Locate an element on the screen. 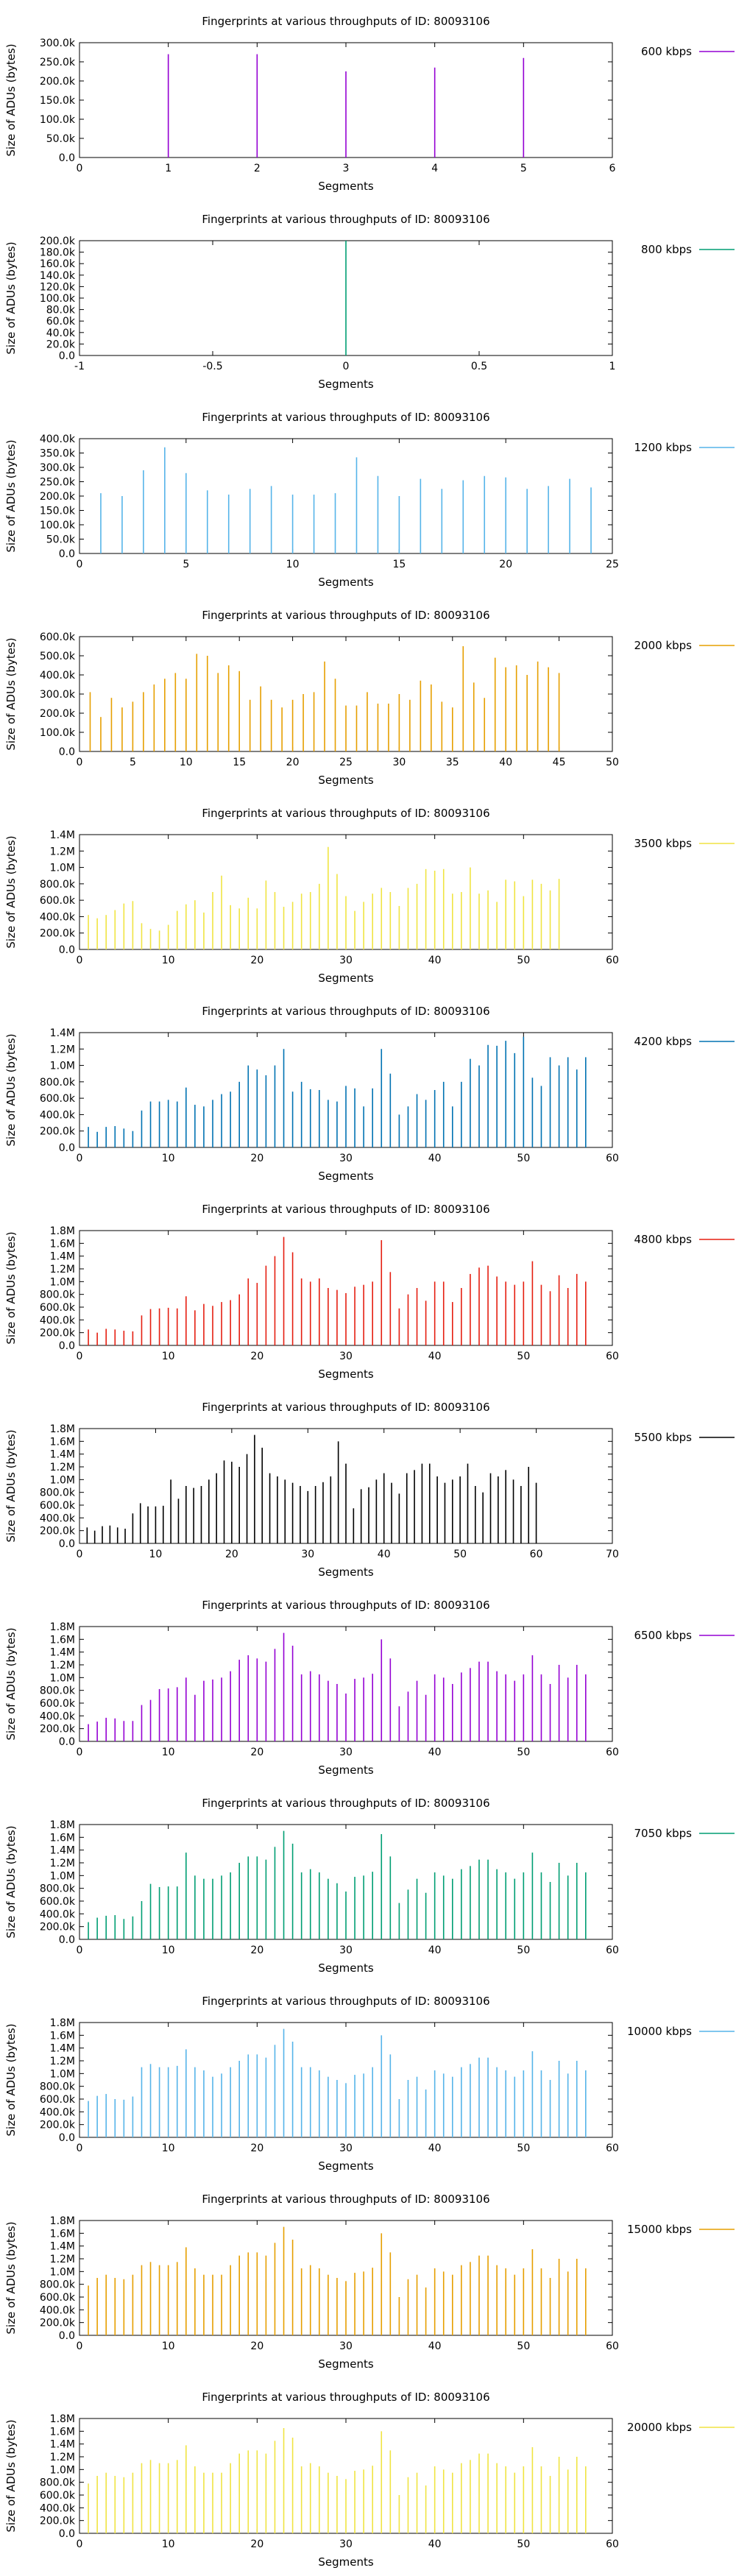  y-tick-label: 80.0k is located at coordinates (61, 310).